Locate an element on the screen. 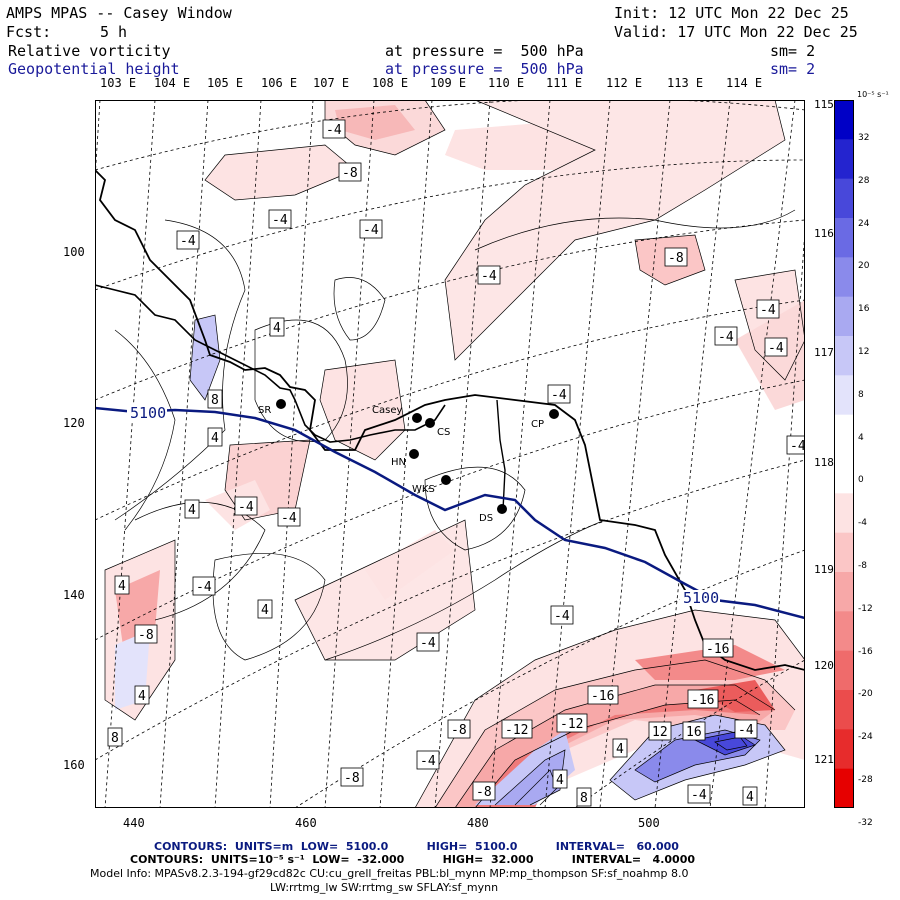  colorbar-tick: 28 is located at coordinates (864, 180).